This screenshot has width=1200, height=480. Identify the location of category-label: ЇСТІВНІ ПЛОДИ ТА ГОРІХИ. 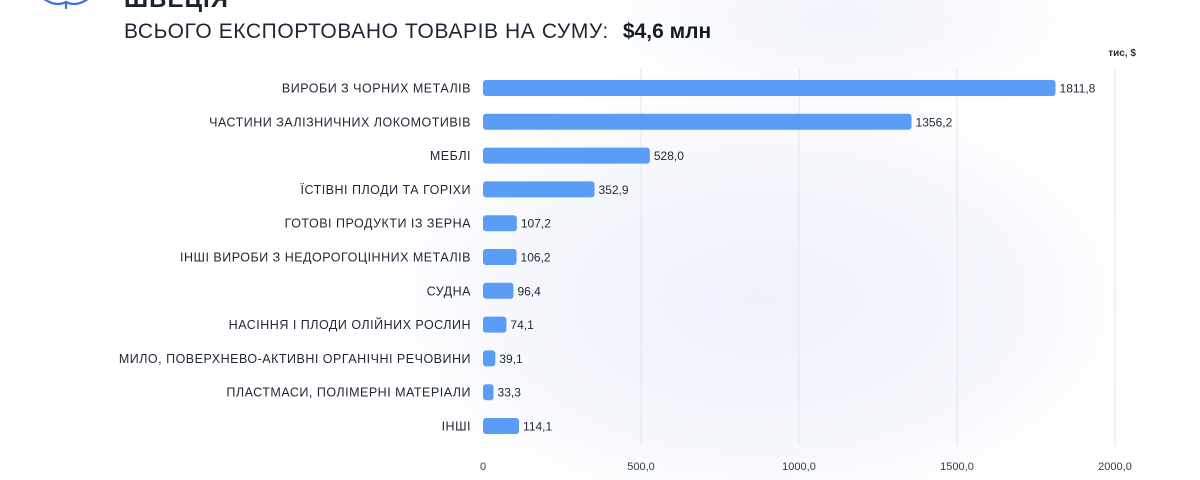
(385, 190).